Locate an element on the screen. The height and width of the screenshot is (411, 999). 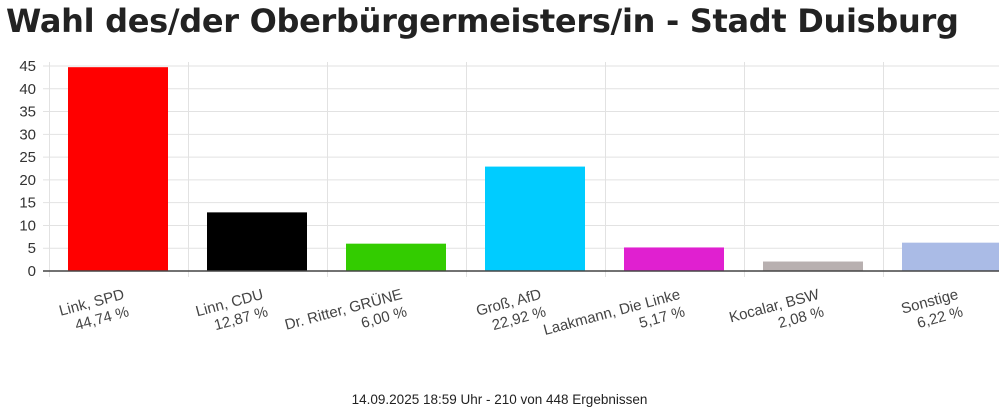
y-tick-label: 35 is located at coordinates (27, 112).